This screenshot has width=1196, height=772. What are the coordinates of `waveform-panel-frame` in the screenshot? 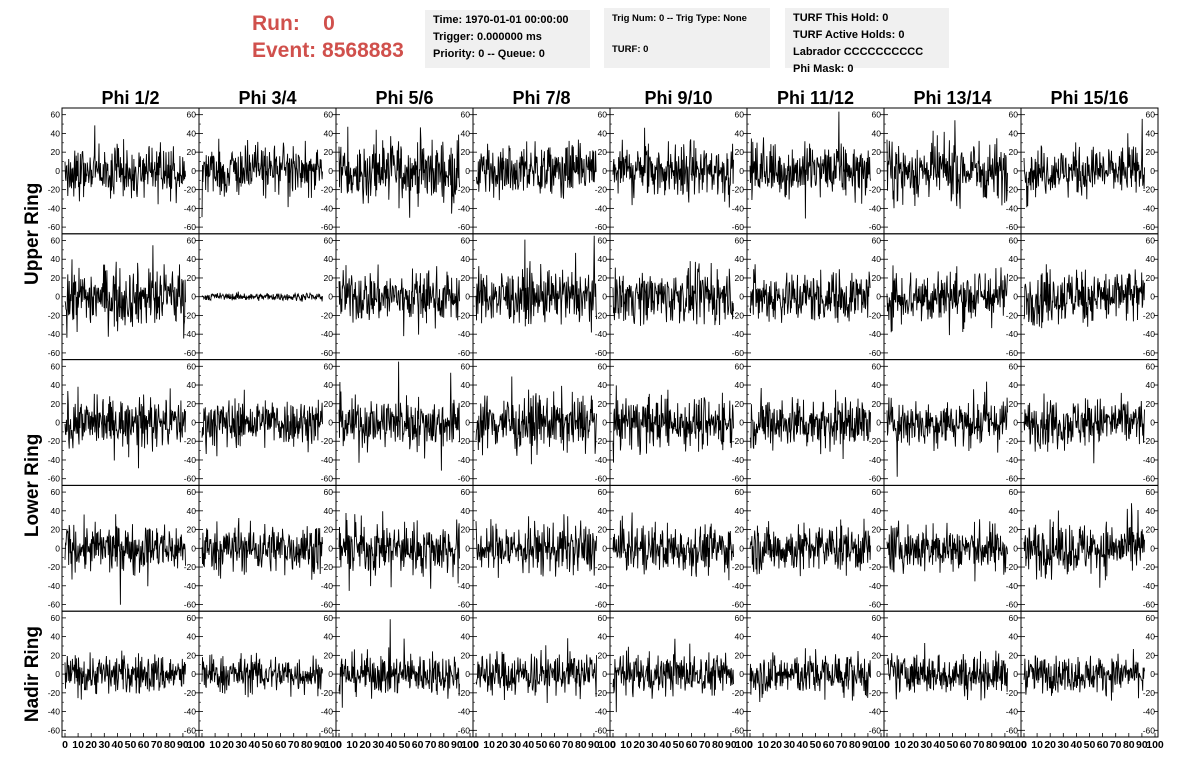 It's located at (130, 674).